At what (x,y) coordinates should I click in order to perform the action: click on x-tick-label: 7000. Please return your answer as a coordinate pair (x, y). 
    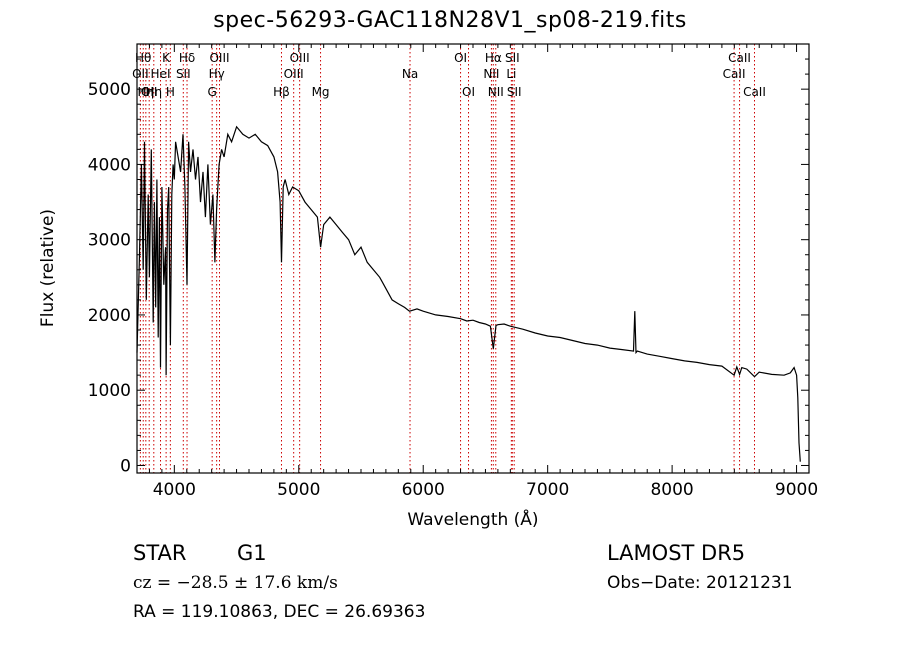
    Looking at the image, I should click on (547, 490).